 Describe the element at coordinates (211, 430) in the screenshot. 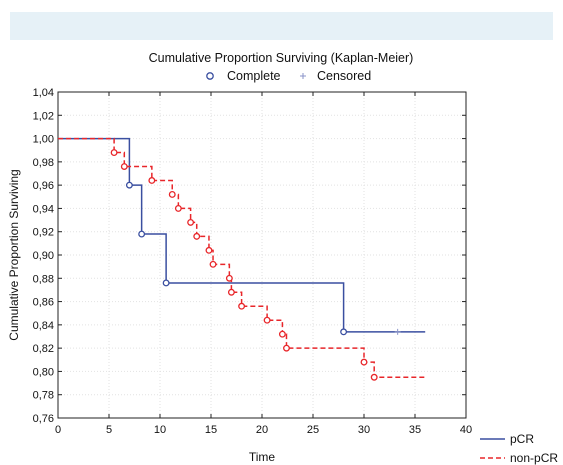

I see `x-tick-label: 15` at that location.